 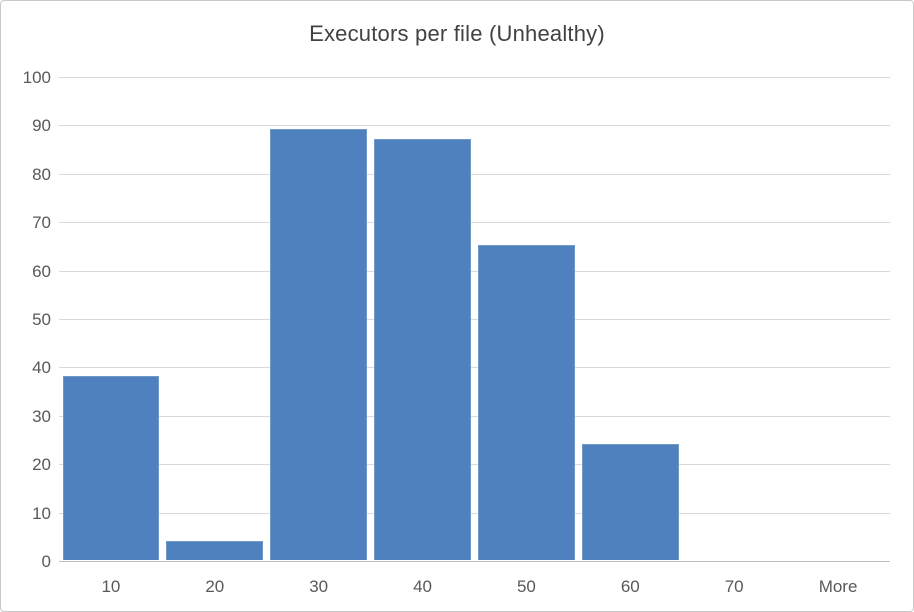 I want to click on chart-title: Executors per file (Unhealthy), so click(x=457, y=33).